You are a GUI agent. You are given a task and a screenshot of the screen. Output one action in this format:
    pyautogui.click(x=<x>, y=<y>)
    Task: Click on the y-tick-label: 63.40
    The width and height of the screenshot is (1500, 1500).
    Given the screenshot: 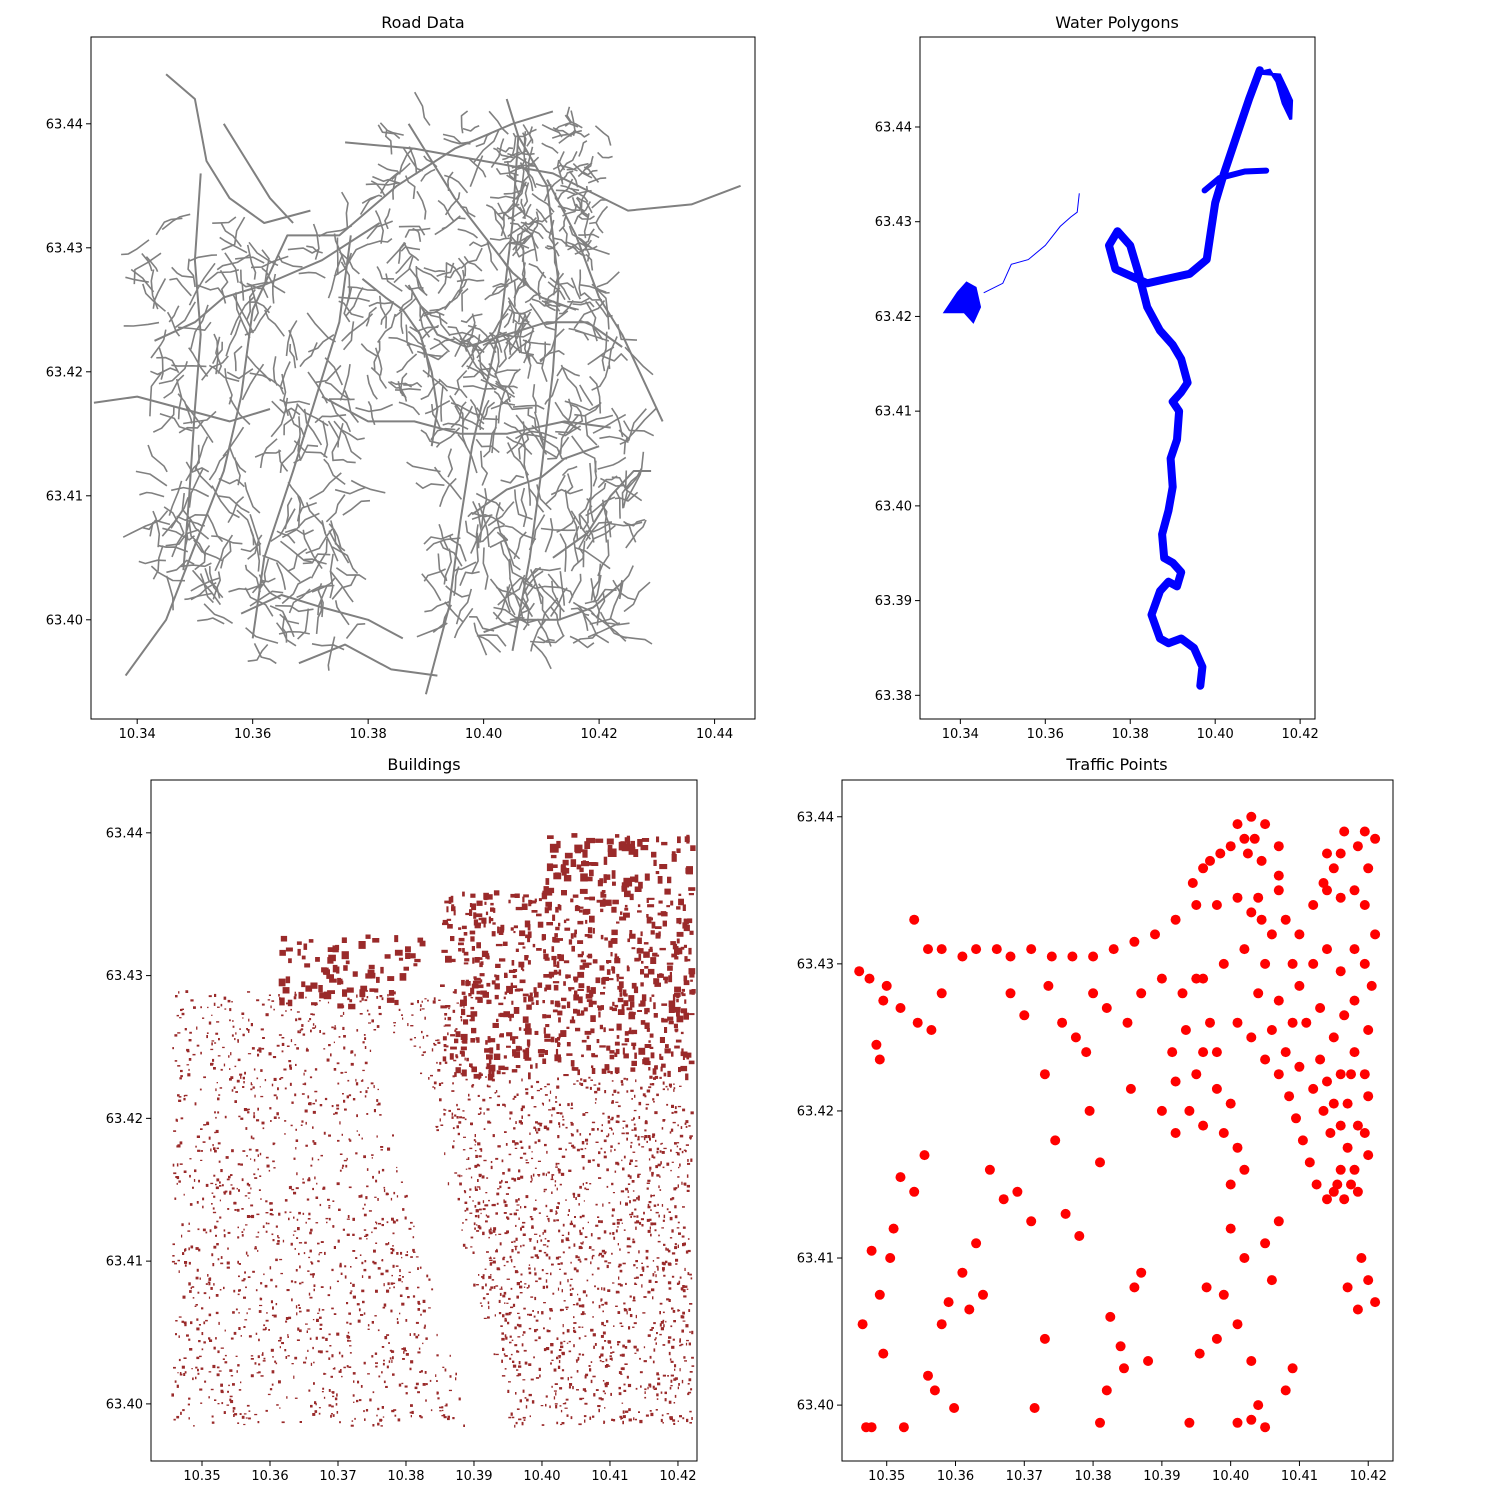 What is the action you would take?
    pyautogui.click(x=815, y=1406)
    